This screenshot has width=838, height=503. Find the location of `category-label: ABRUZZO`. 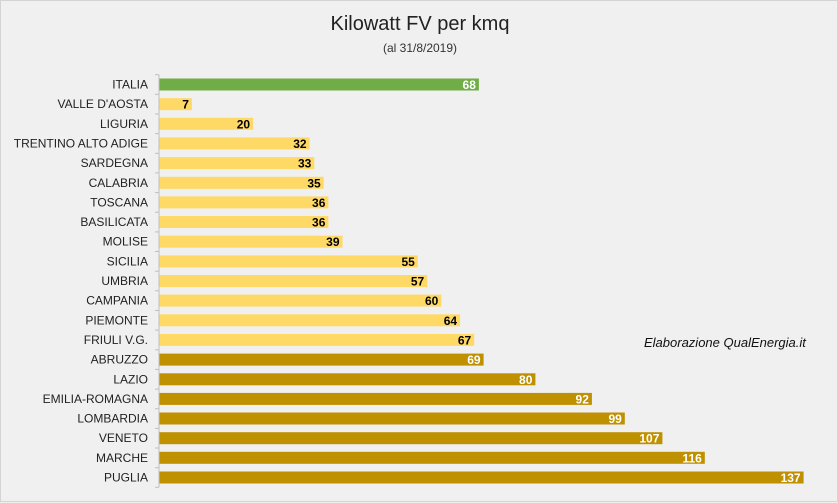

category-label: ABRUZZO is located at coordinates (119, 360).